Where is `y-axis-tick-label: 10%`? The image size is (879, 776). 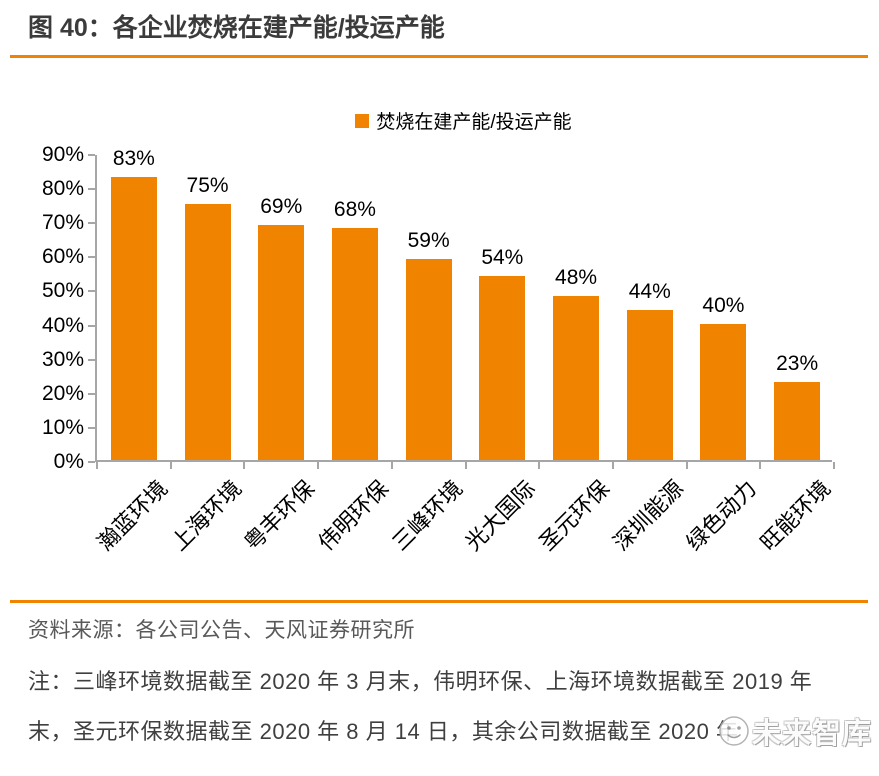
y-axis-tick-label: 10% is located at coordinates (62, 427).